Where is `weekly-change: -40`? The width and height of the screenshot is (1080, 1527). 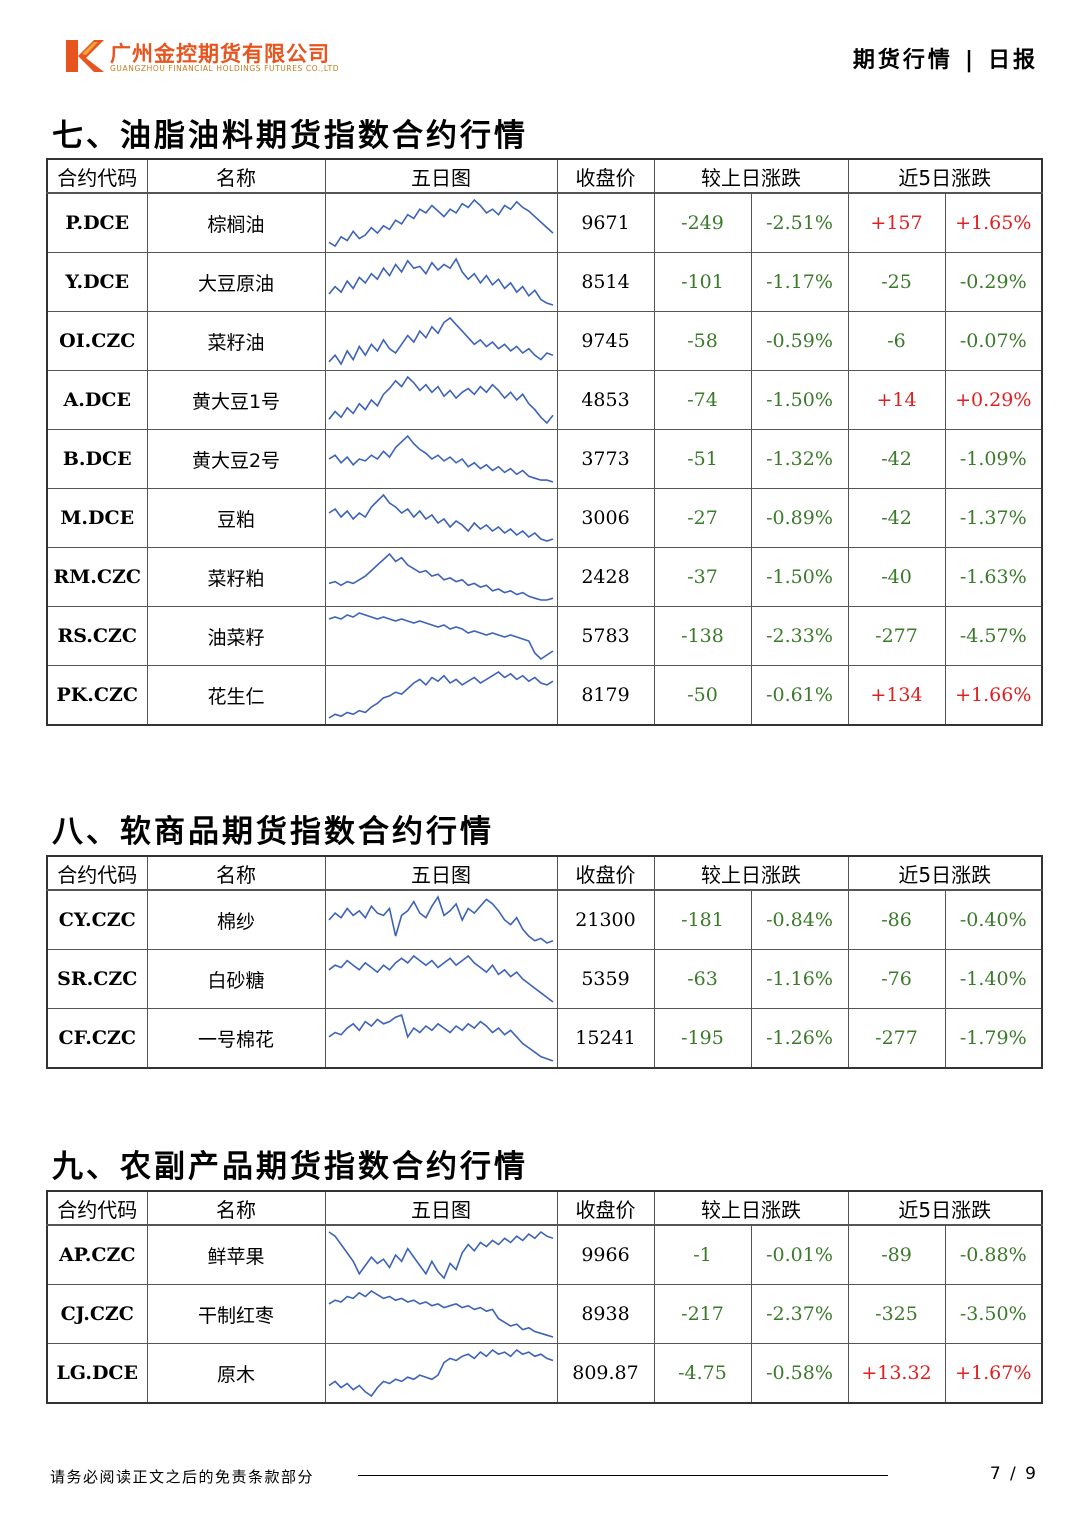 weekly-change: -40 is located at coordinates (896, 577).